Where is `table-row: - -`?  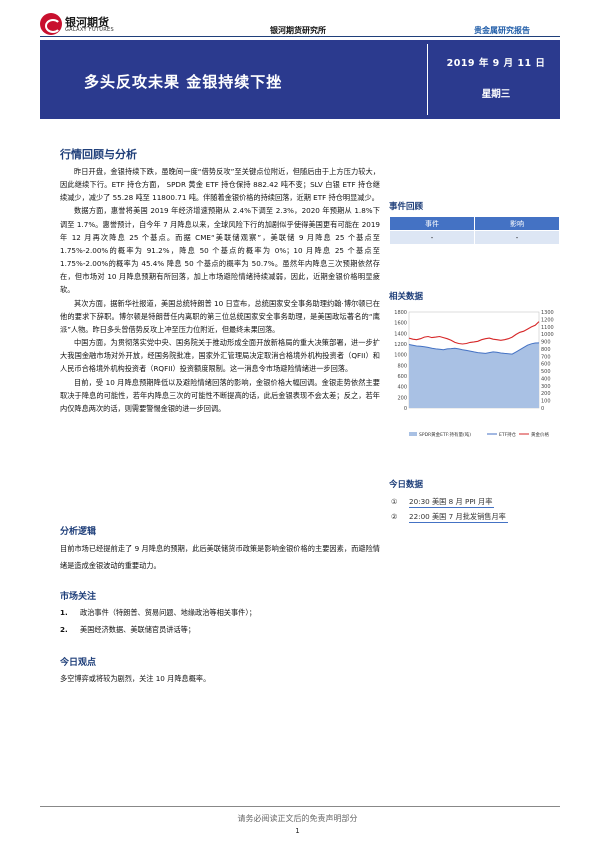
table-row: - - is located at coordinates (474, 237).